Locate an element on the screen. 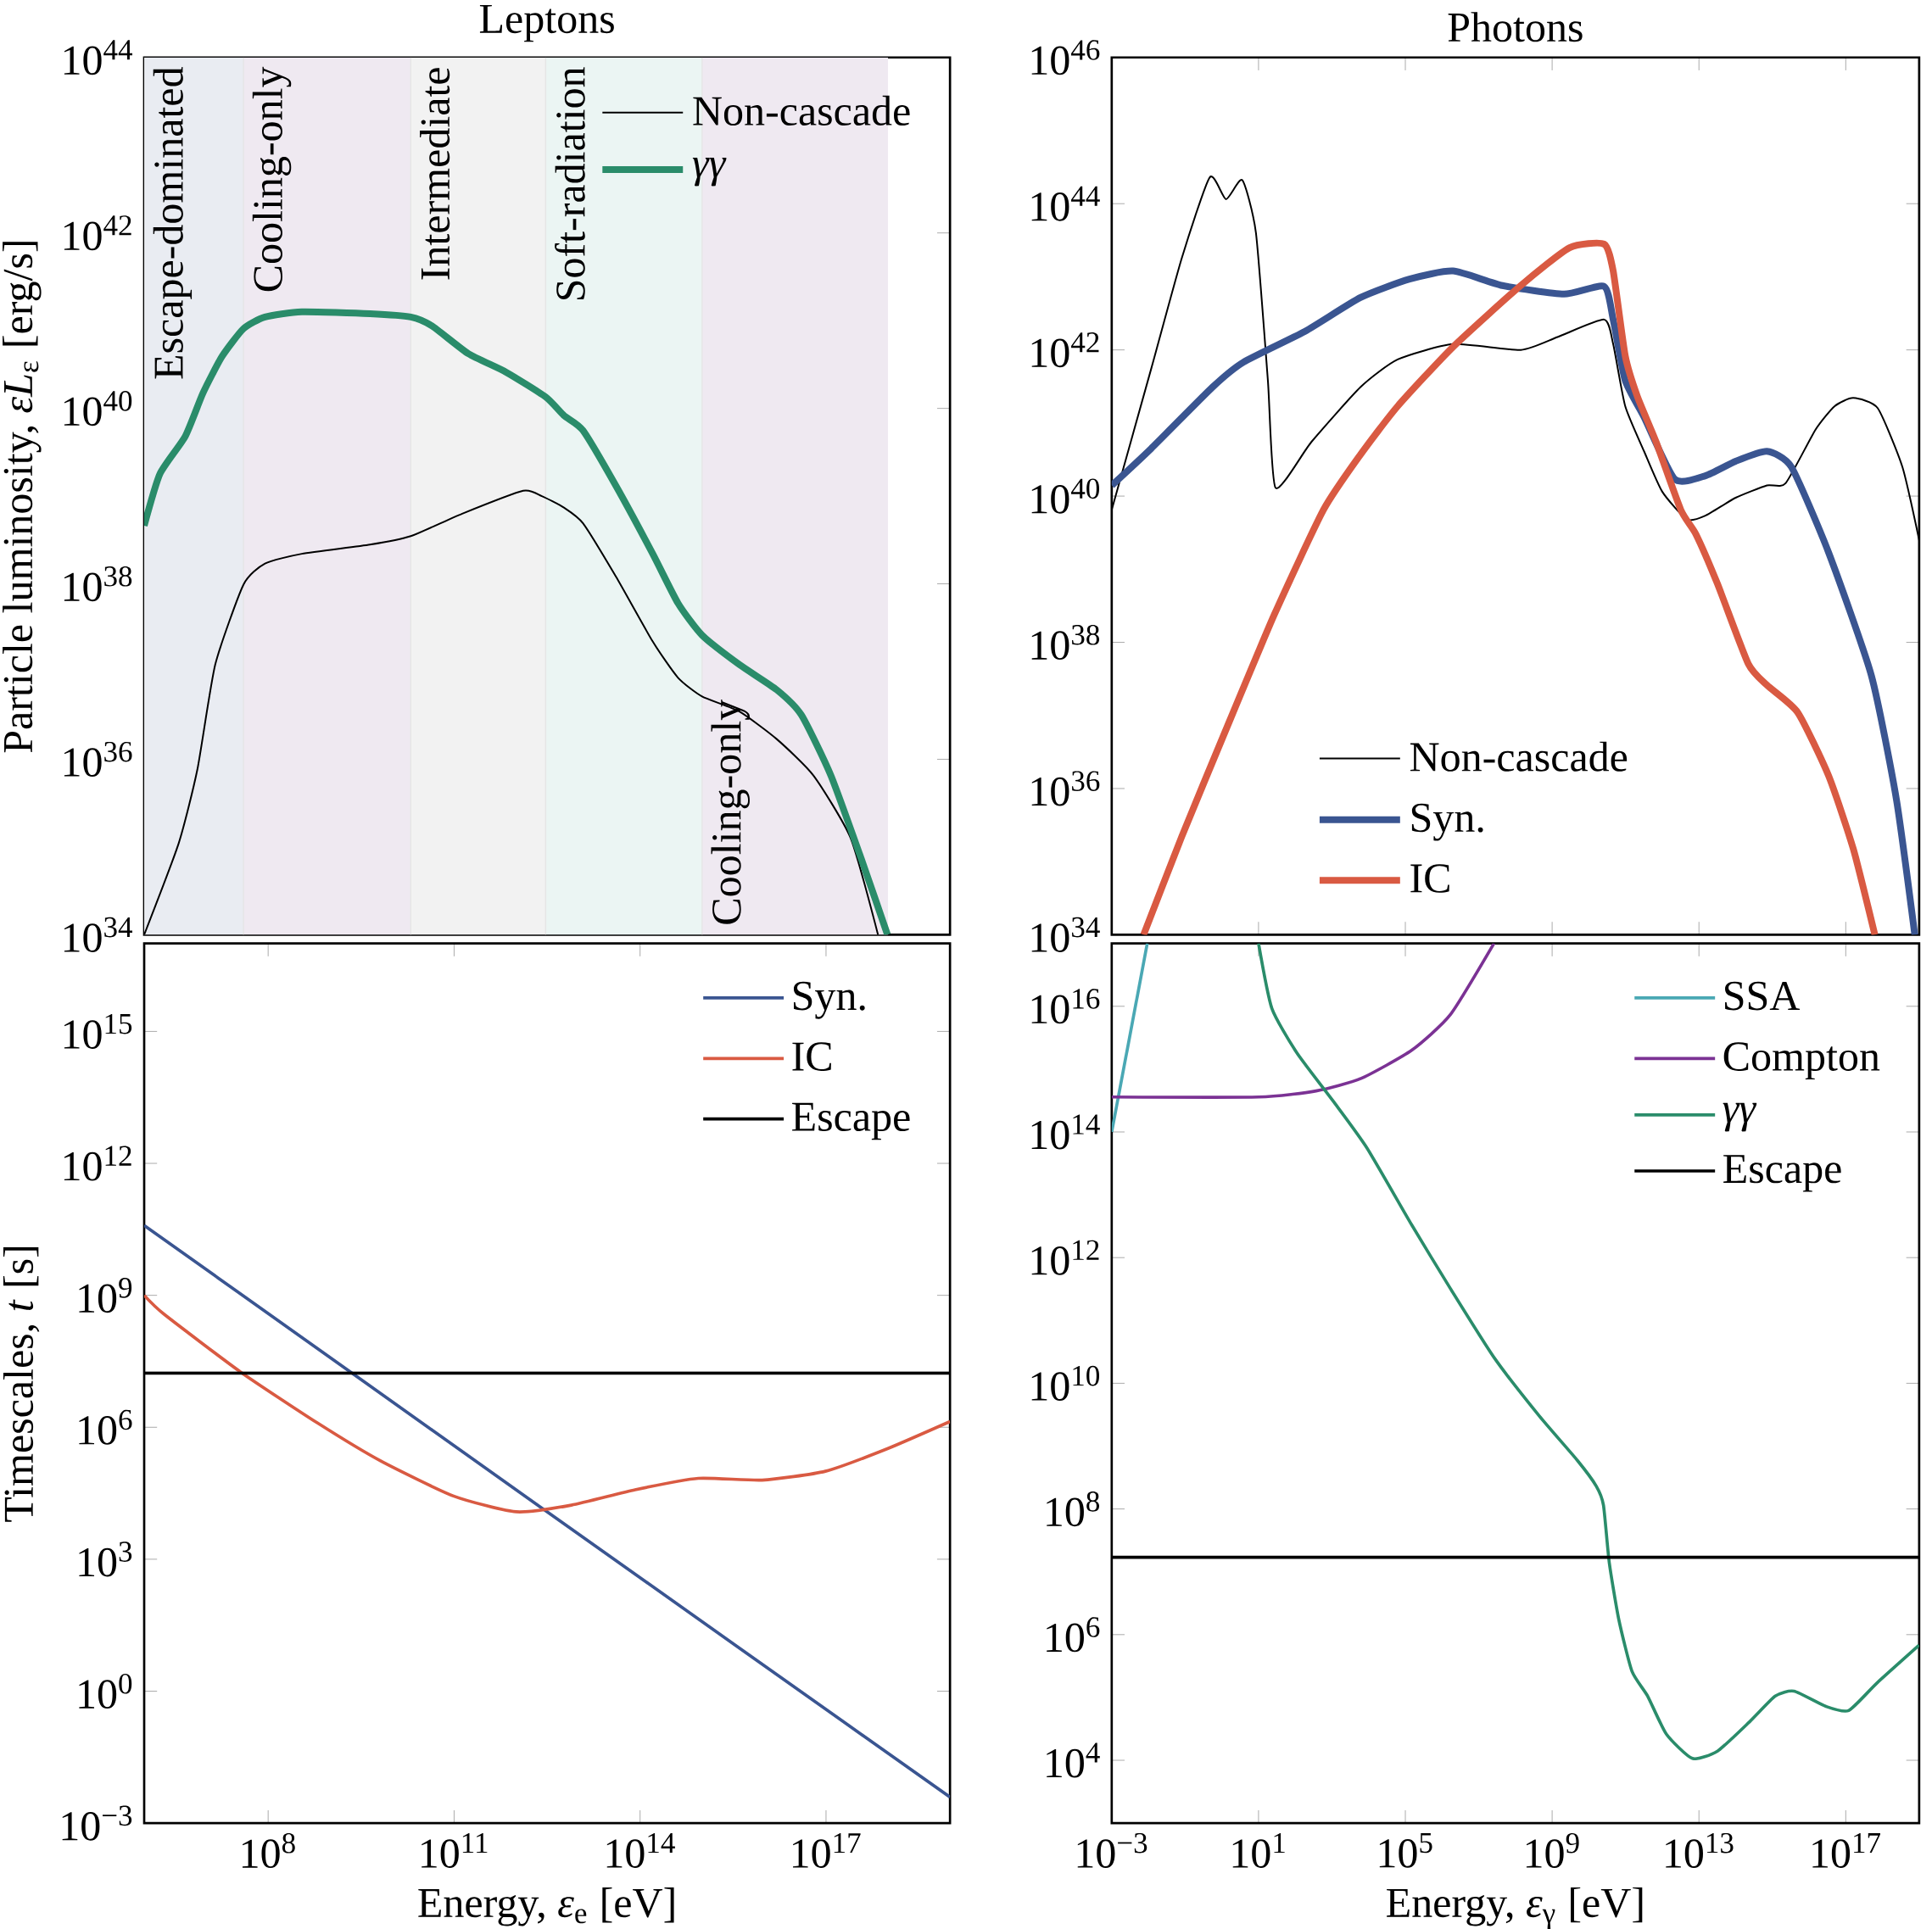 The image size is (1932, 1929). y-tick-label: 10$^{16}$ is located at coordinates (1066, 1007).